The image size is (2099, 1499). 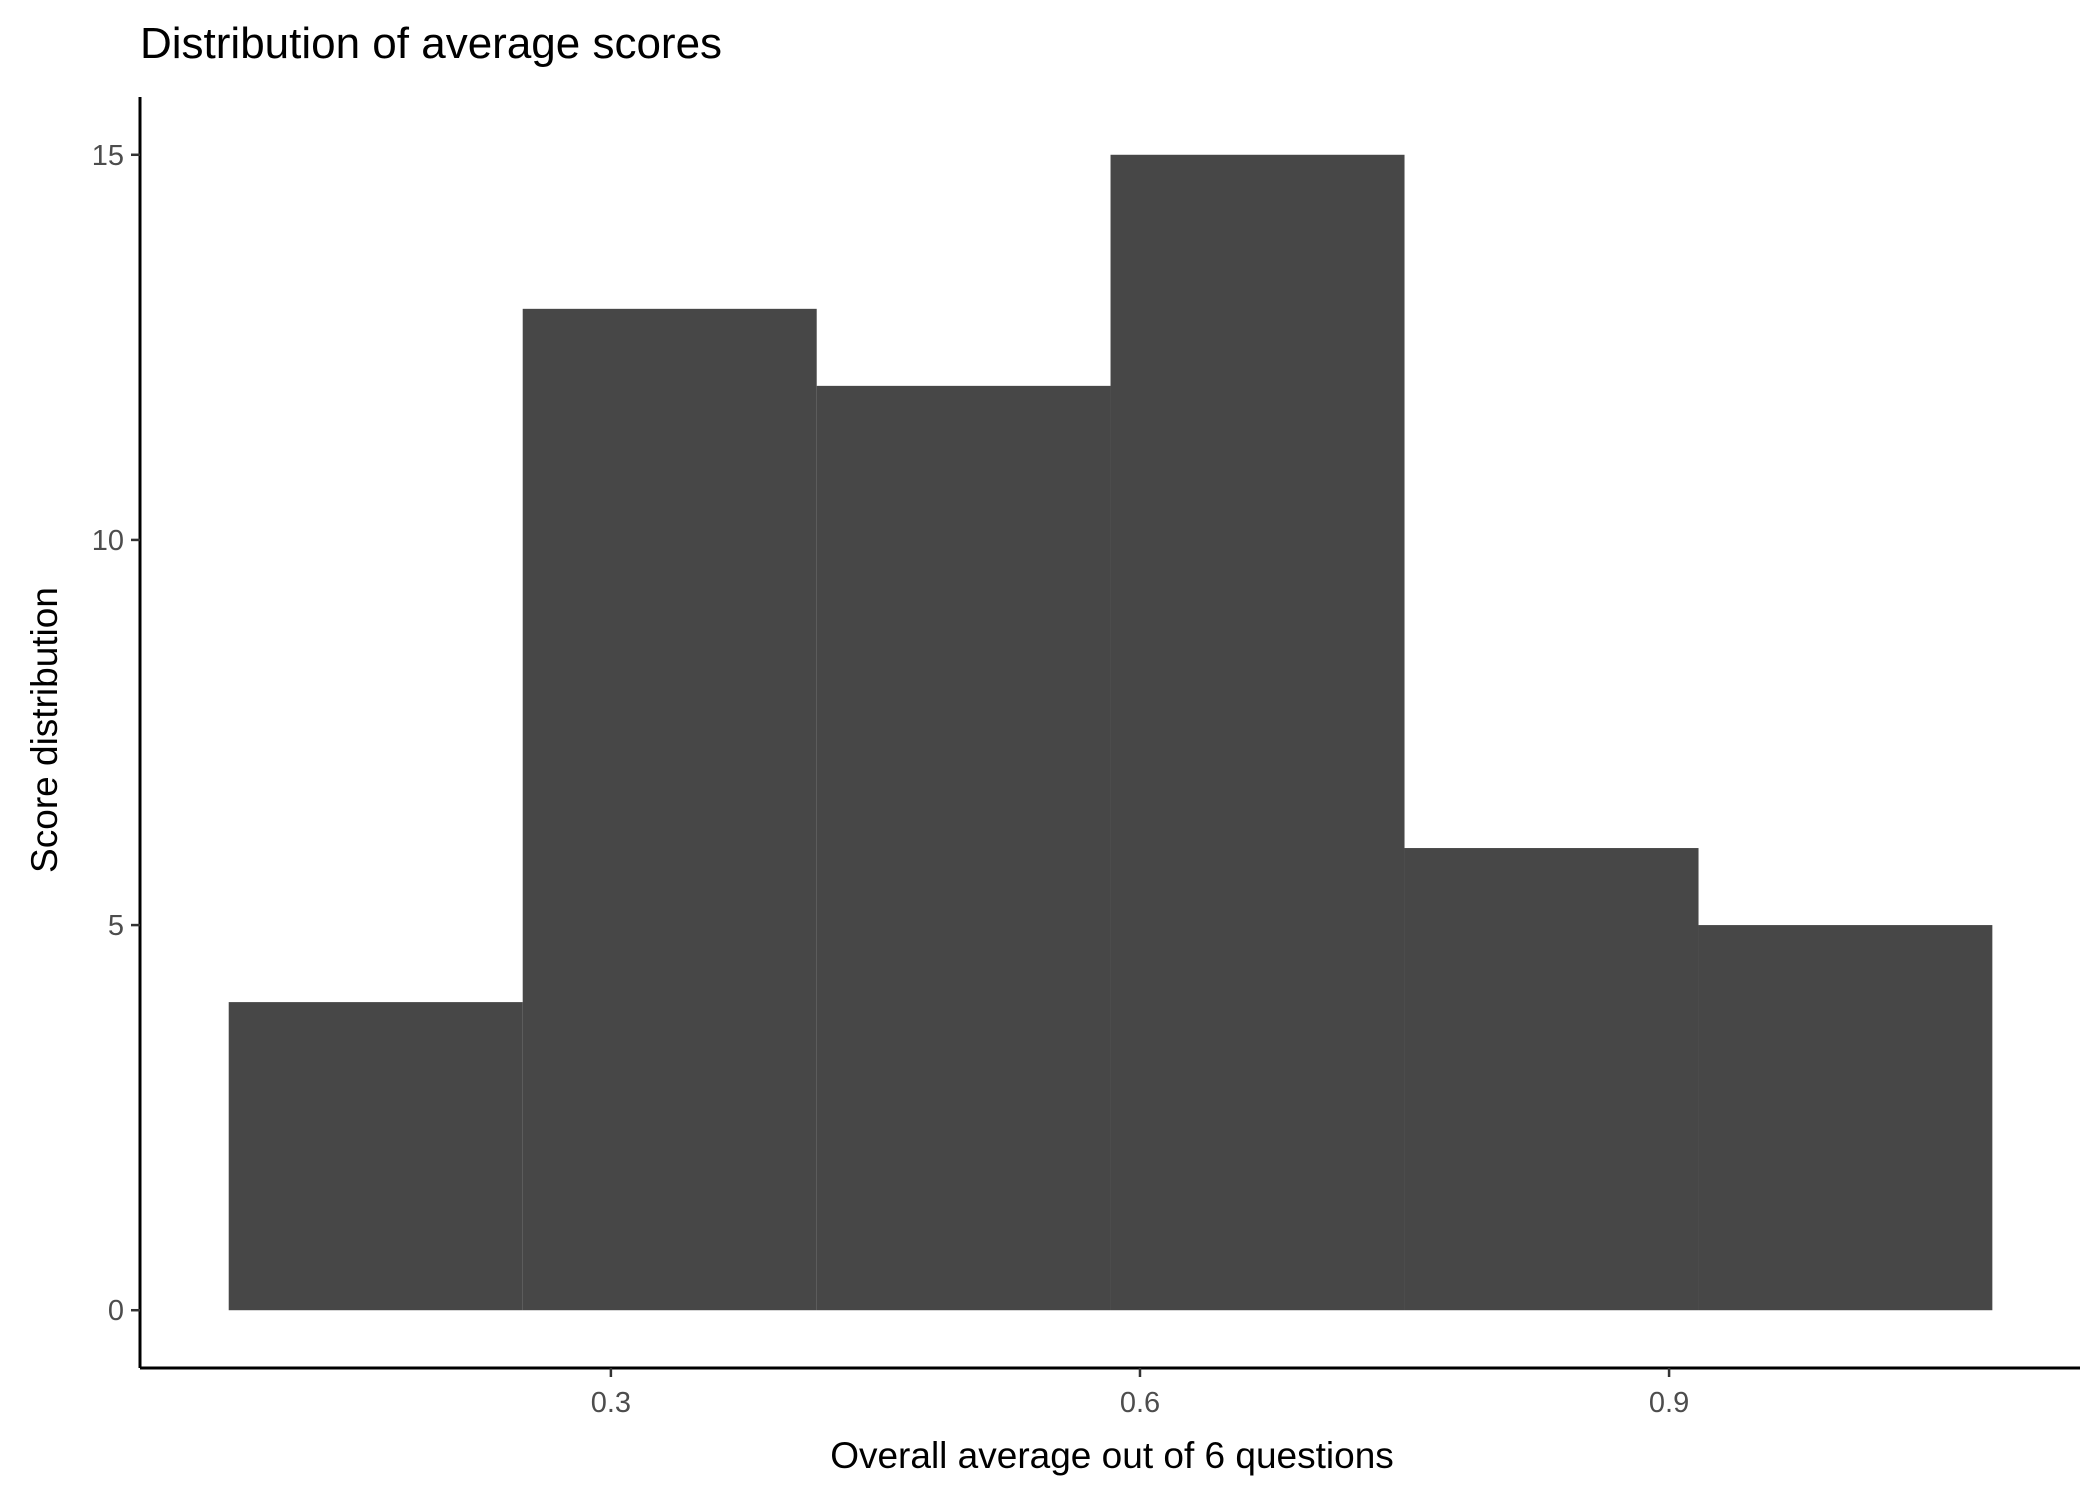 I want to click on x-axis-title: Overall average out of 6 questions, so click(x=1112, y=1455).